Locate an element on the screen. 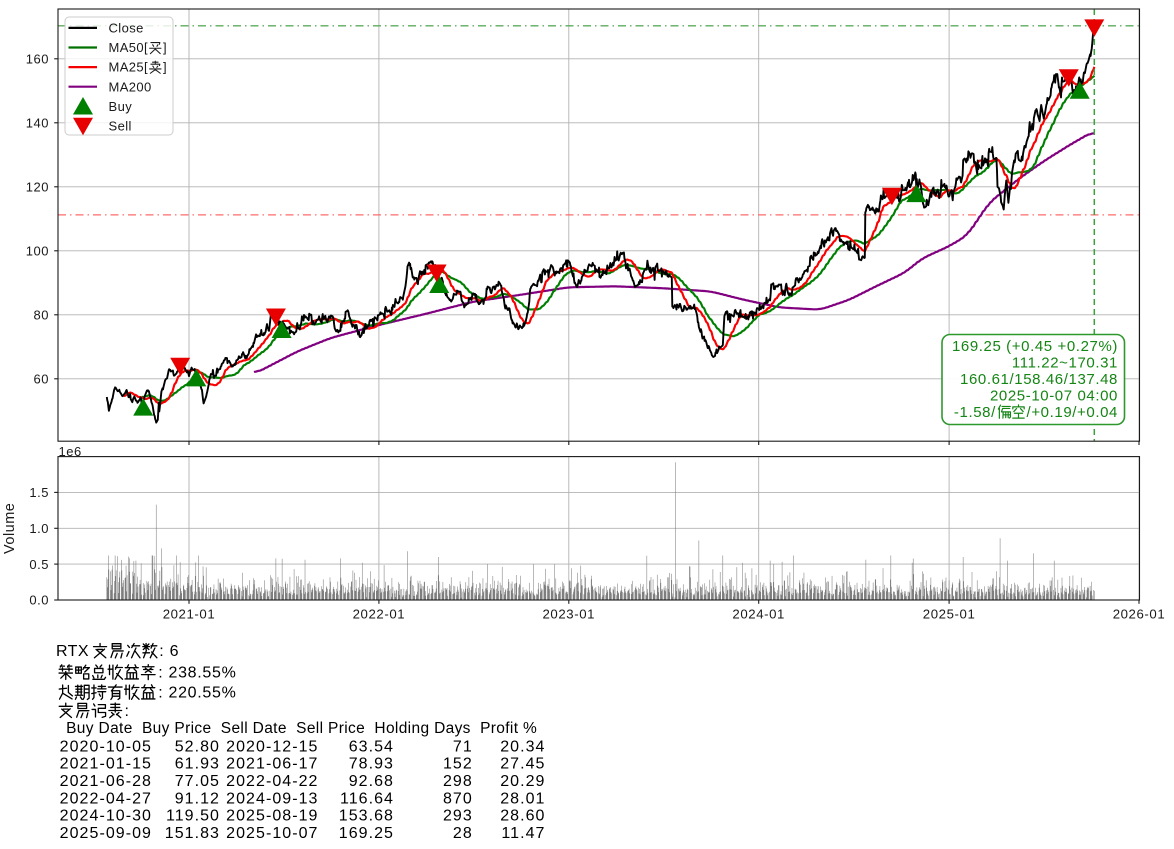  svg-text: Close is located at coordinates (126, 28).